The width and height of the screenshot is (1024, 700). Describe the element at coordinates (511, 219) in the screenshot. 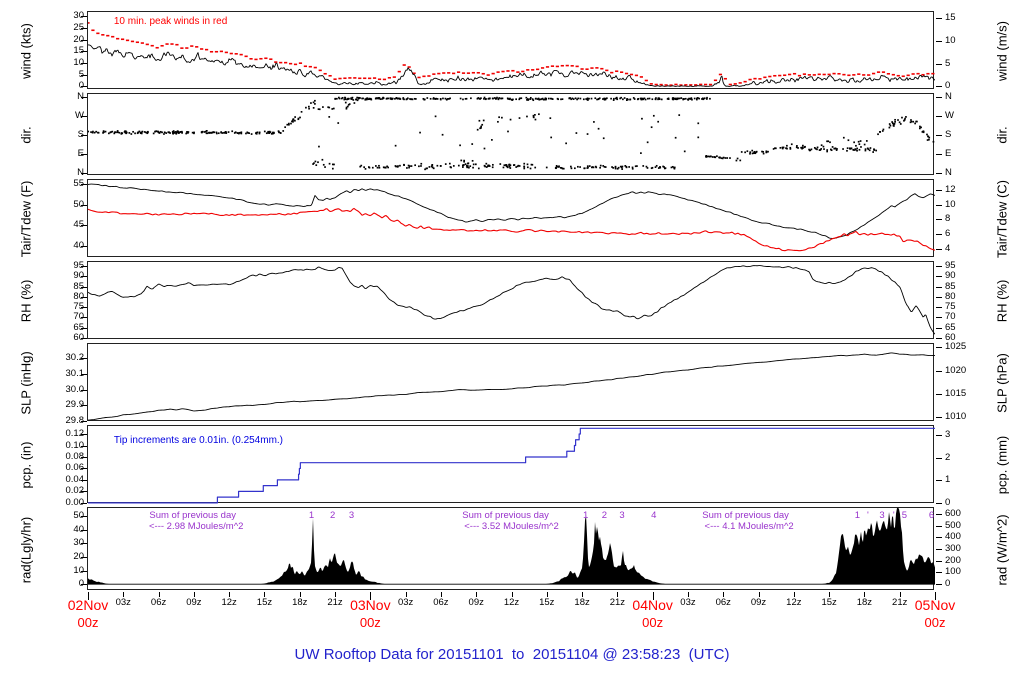

I see `tair_tdew-trace-canvas` at that location.